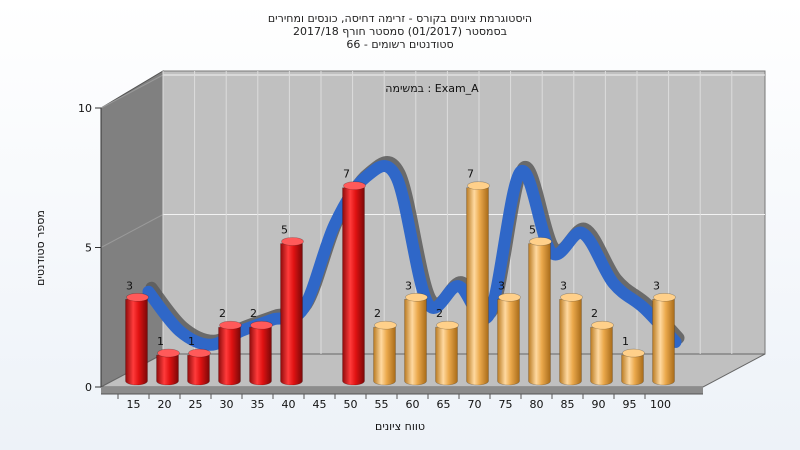 This screenshot has height=450, width=800. Describe the element at coordinates (475, 404) in the screenshot. I see `x-tick-label: 70` at that location.